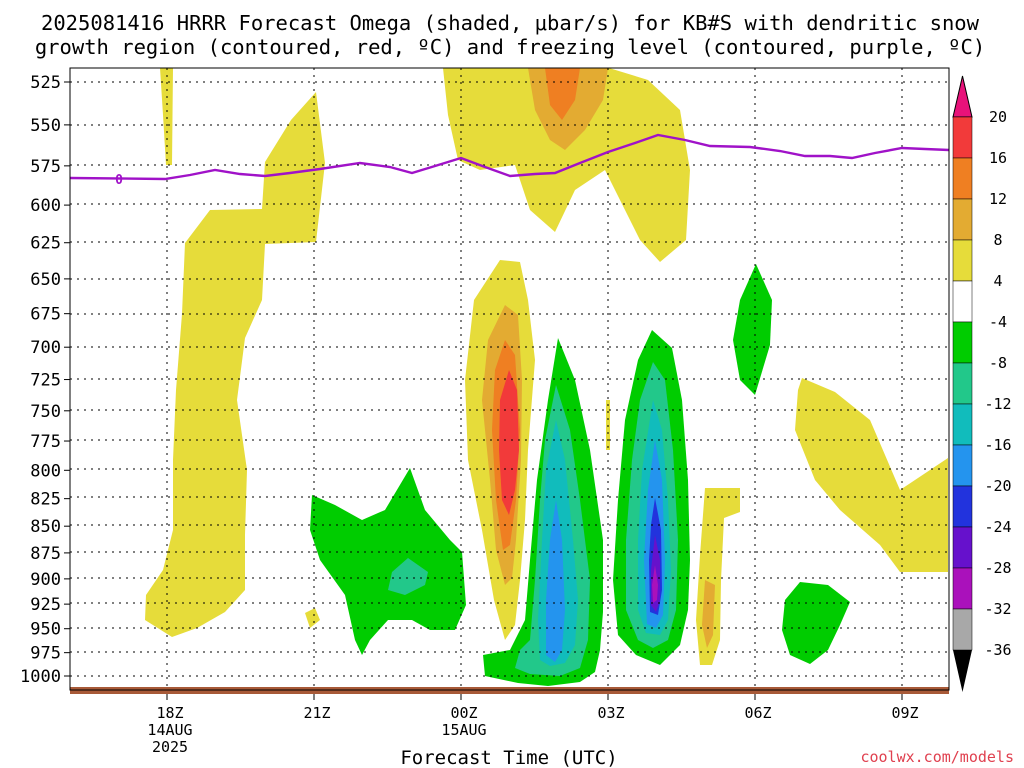  What do you see at coordinates (45, 83) in the screenshot?
I see `y-tick-label: 525` at bounding box center [45, 83].